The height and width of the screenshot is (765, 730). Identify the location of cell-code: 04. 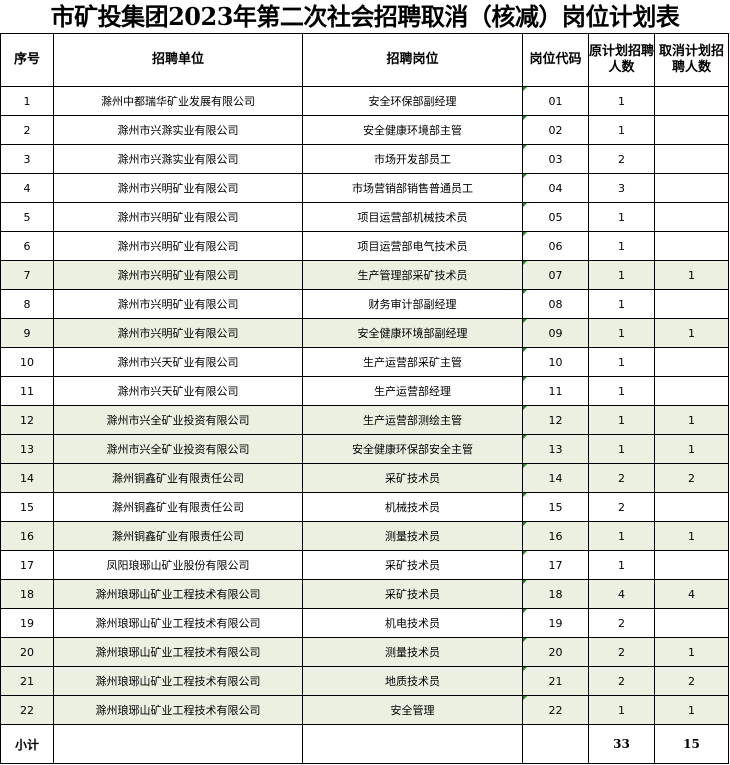
(555, 188).